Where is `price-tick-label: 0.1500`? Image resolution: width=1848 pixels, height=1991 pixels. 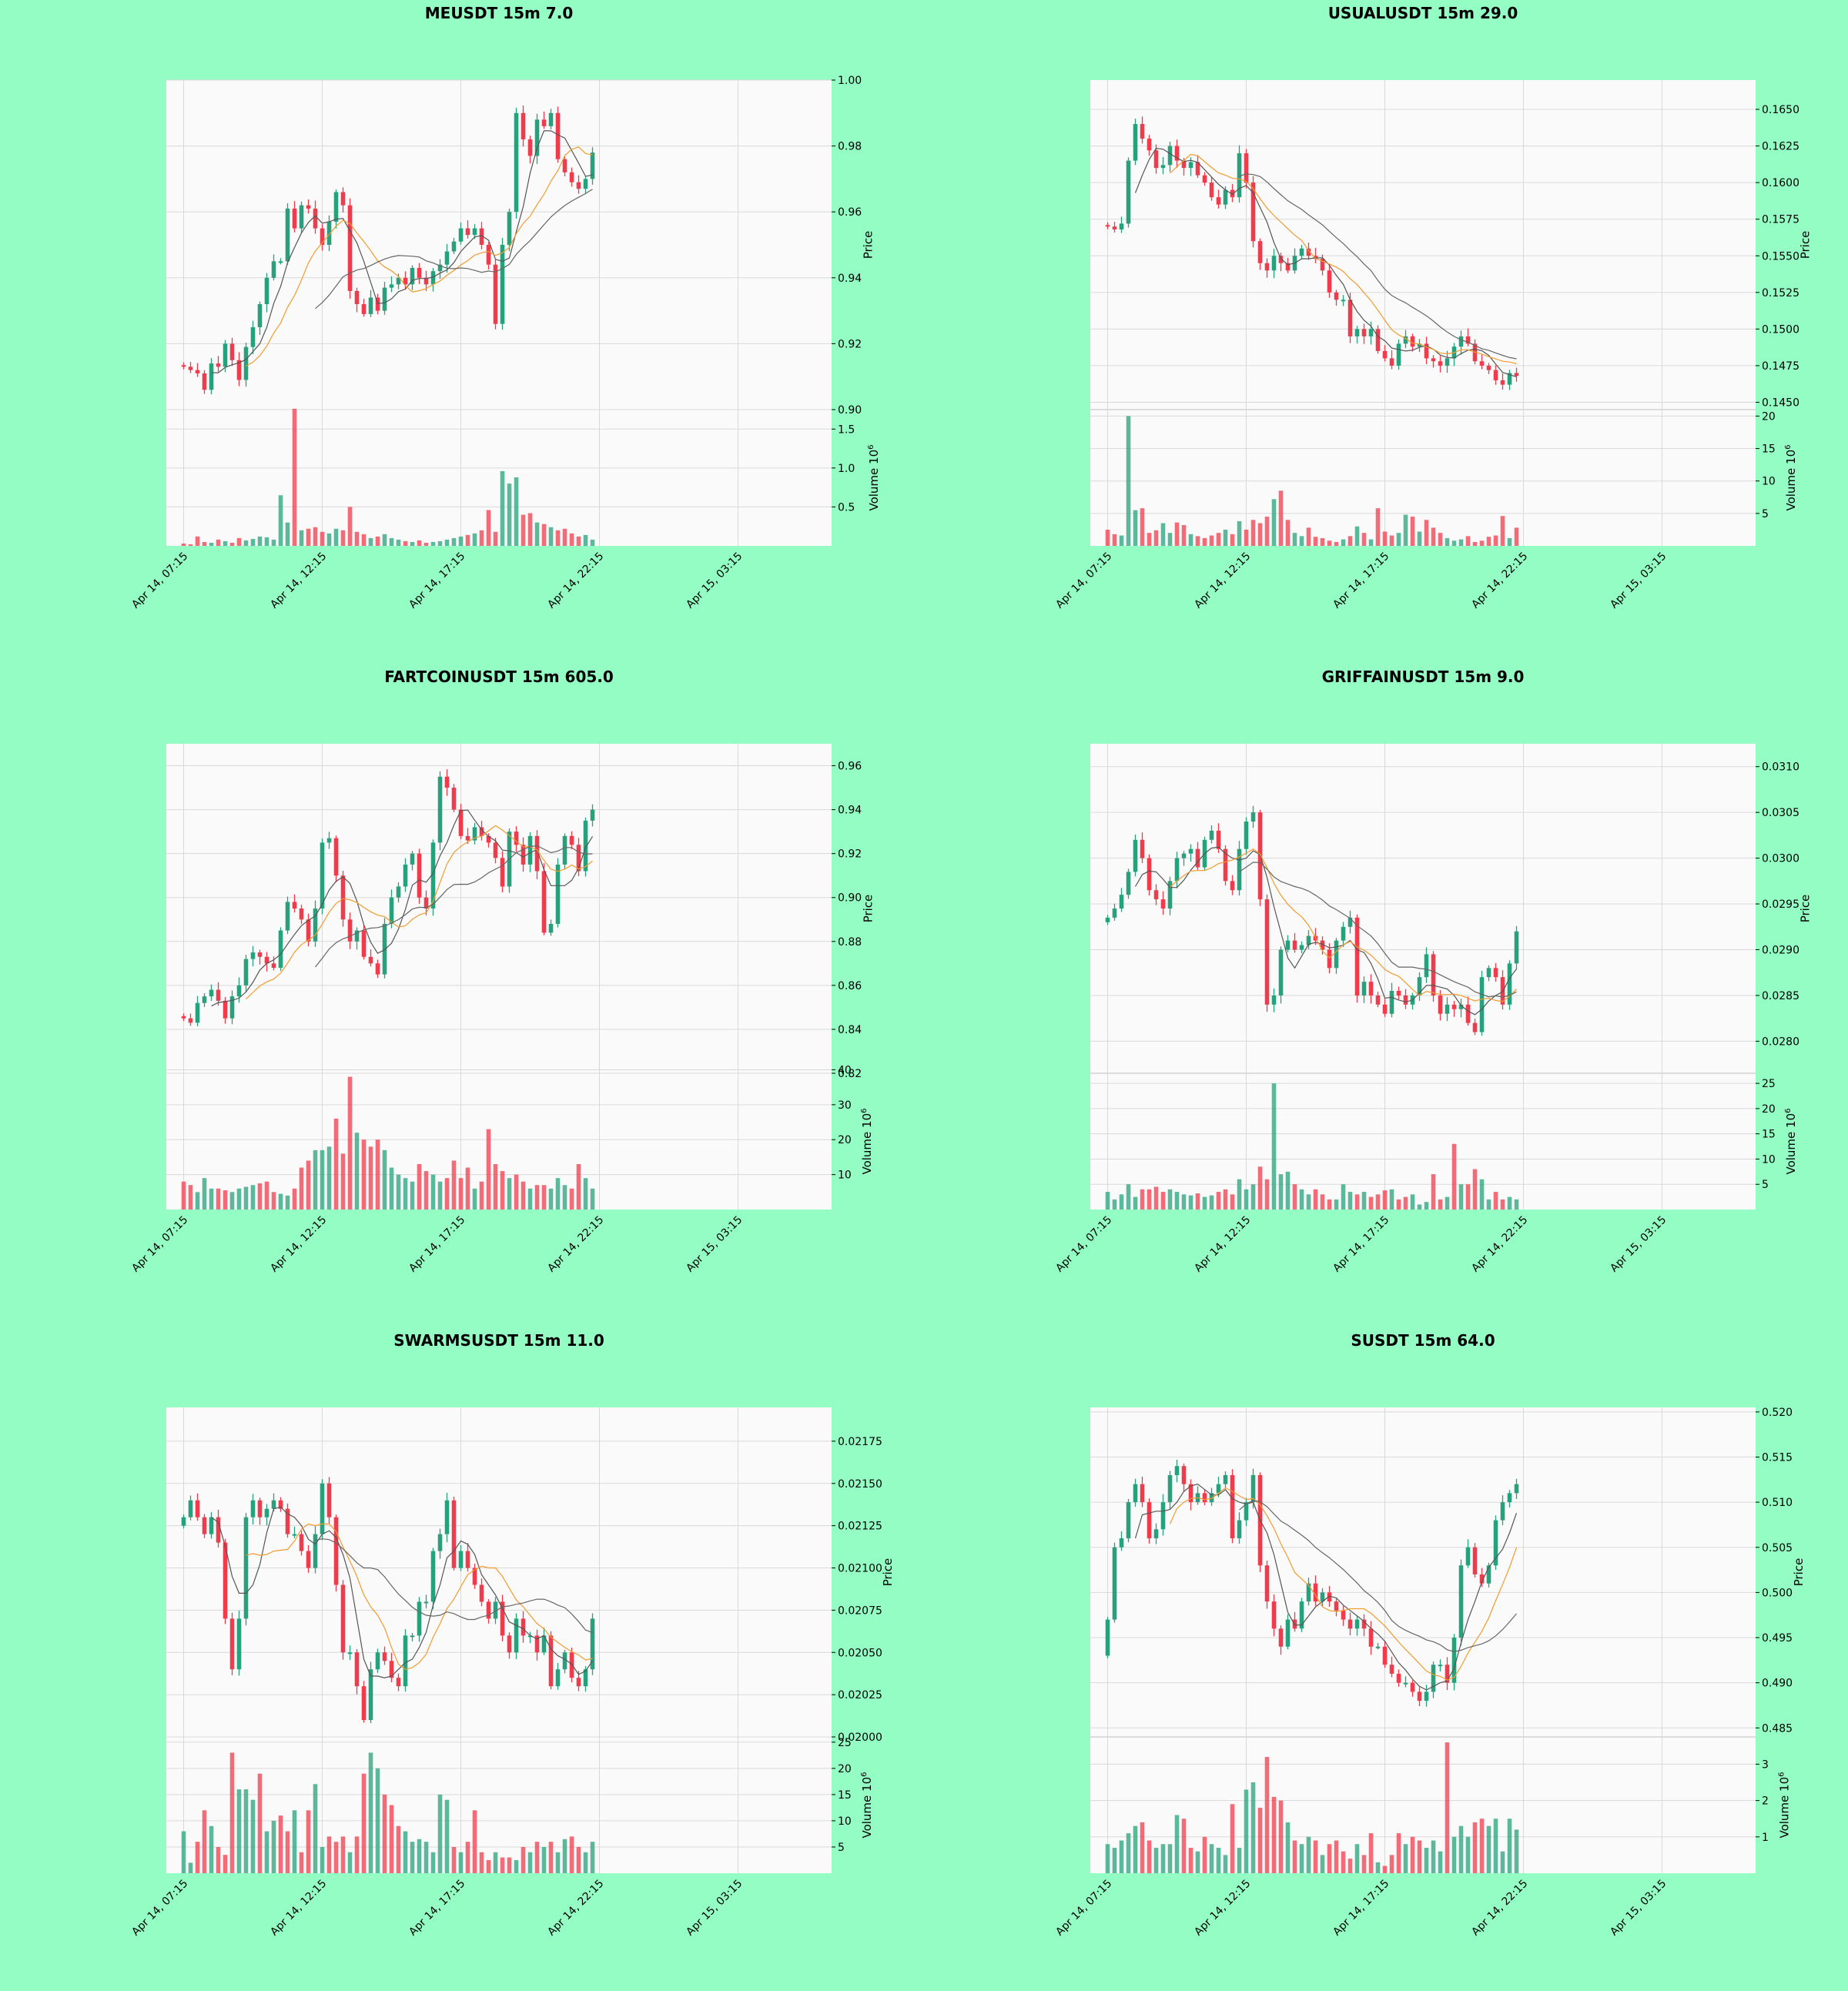
price-tick-label: 0.1500 is located at coordinates (1780, 329).